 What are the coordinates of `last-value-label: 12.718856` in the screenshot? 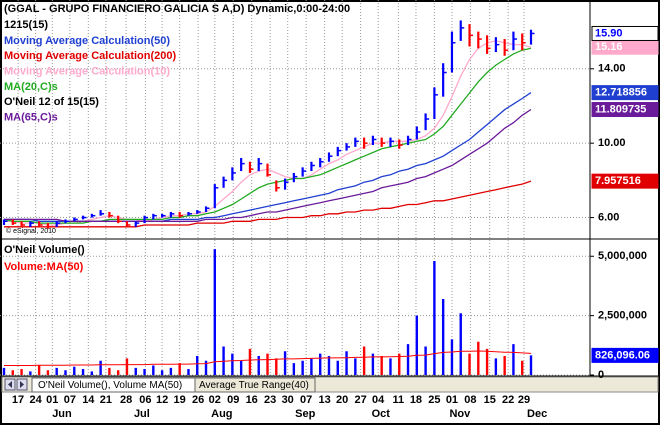 It's located at (621, 93).